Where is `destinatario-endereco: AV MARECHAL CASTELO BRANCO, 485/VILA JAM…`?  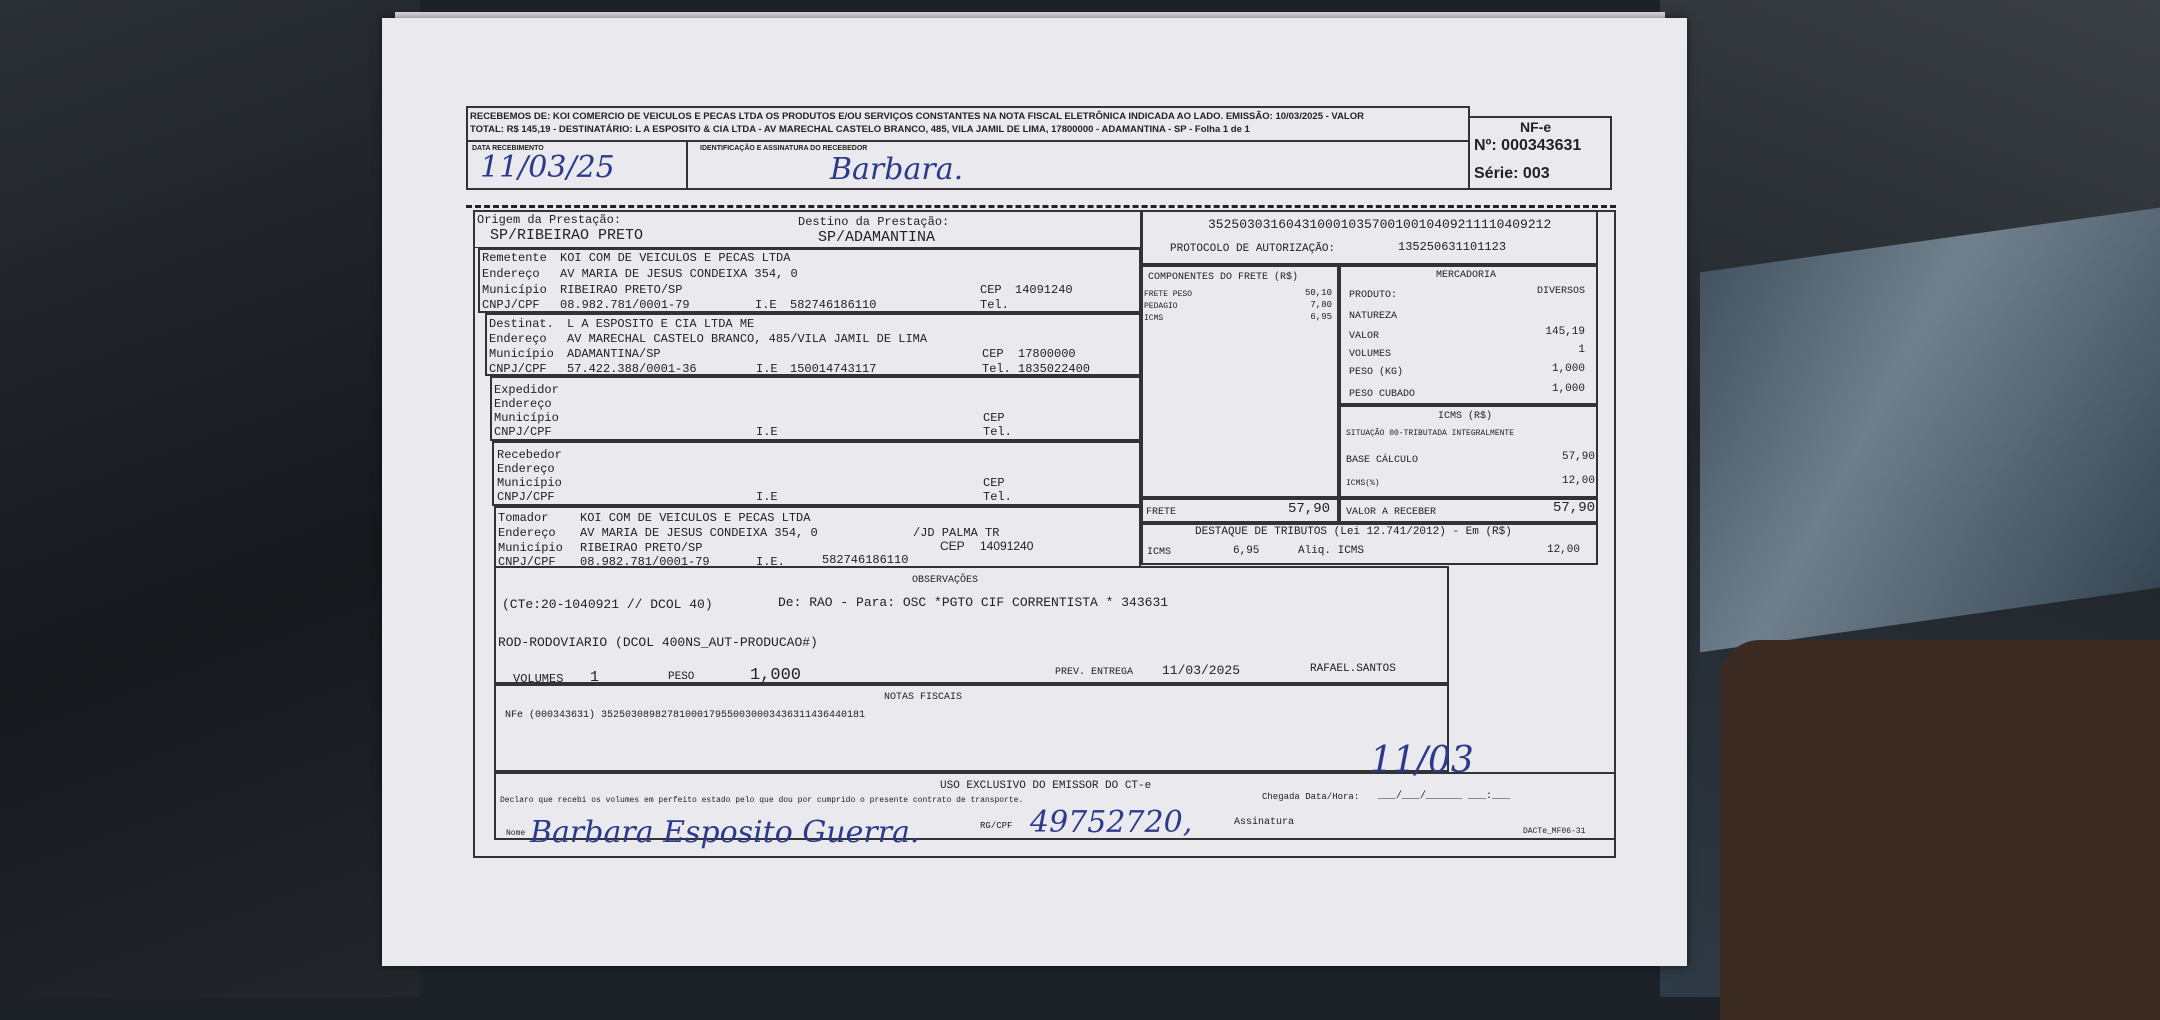
destinatario-endereco: AV MARECHAL CASTELO BRANCO, 485/VILA JAM… is located at coordinates (747, 339).